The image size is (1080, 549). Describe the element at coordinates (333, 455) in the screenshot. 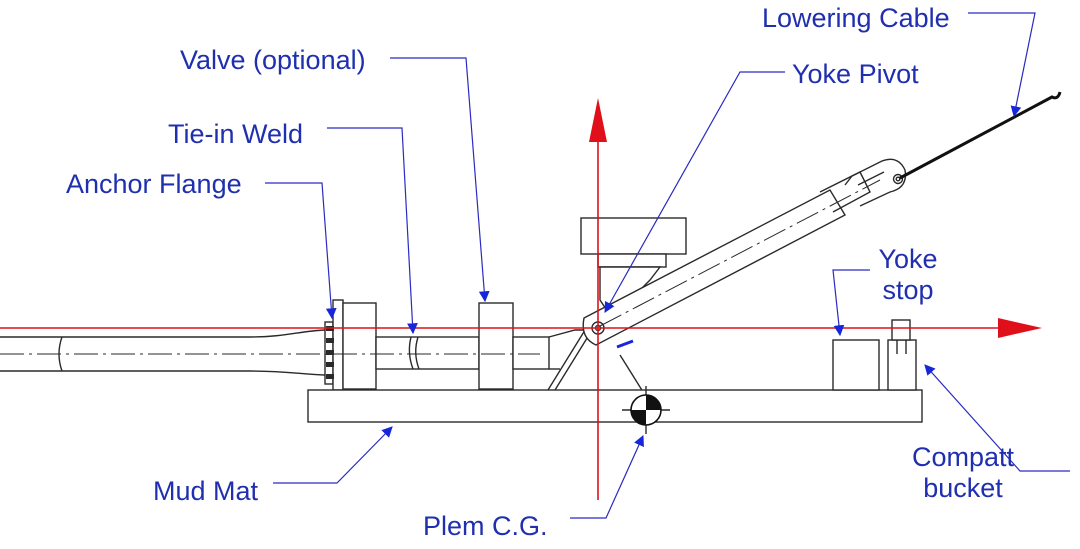

I see `leader-mud-mat` at that location.